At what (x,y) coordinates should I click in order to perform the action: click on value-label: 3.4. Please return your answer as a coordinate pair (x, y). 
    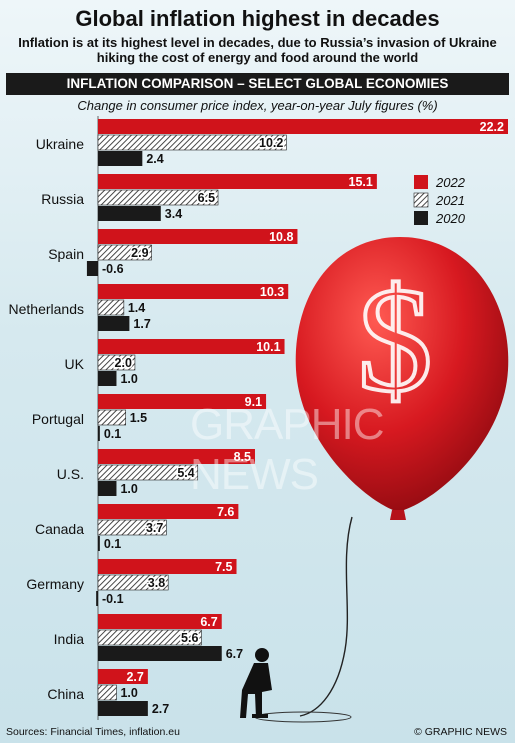
    Looking at the image, I should click on (173, 214).